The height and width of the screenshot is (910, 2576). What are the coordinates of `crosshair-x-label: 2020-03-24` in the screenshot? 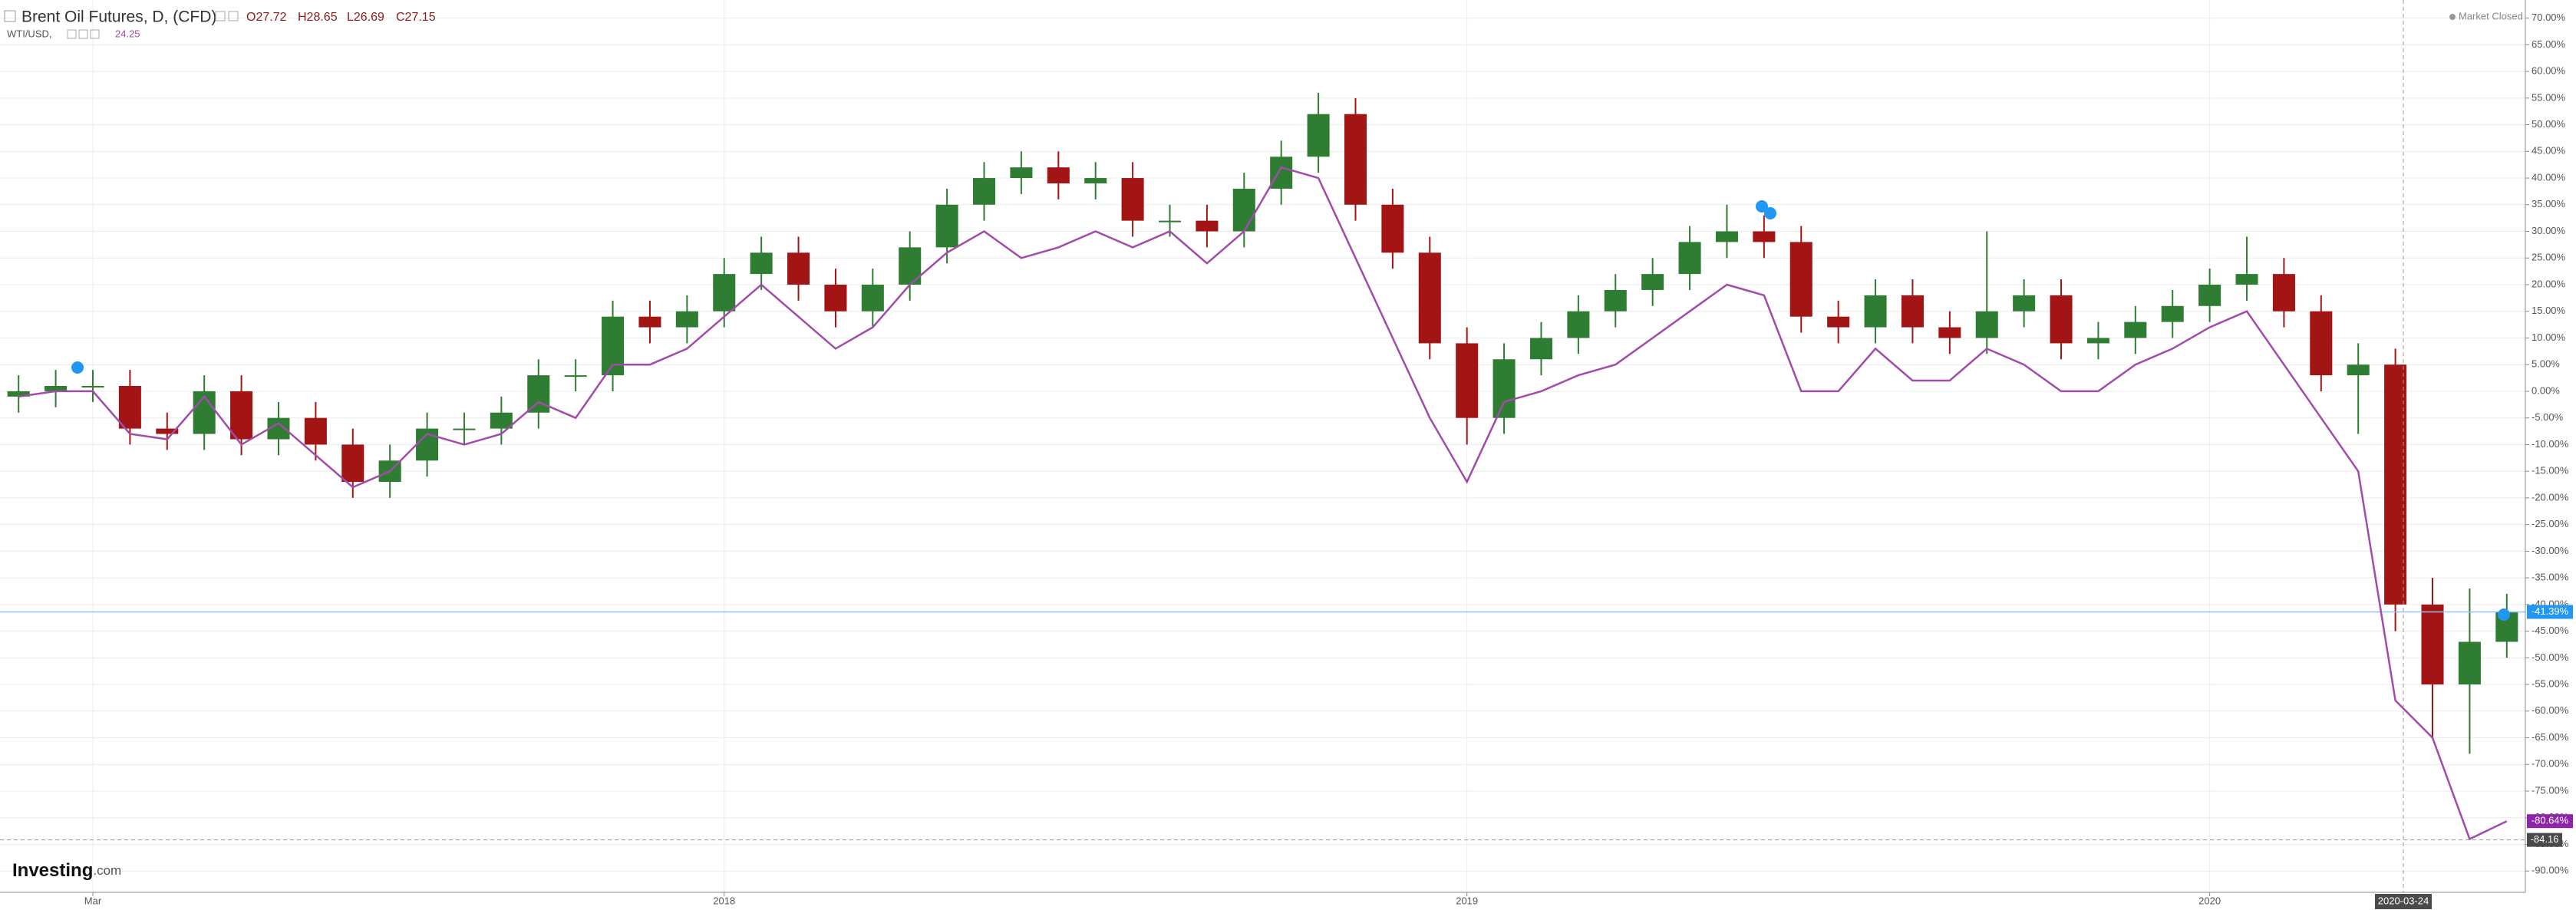 It's located at (2403, 900).